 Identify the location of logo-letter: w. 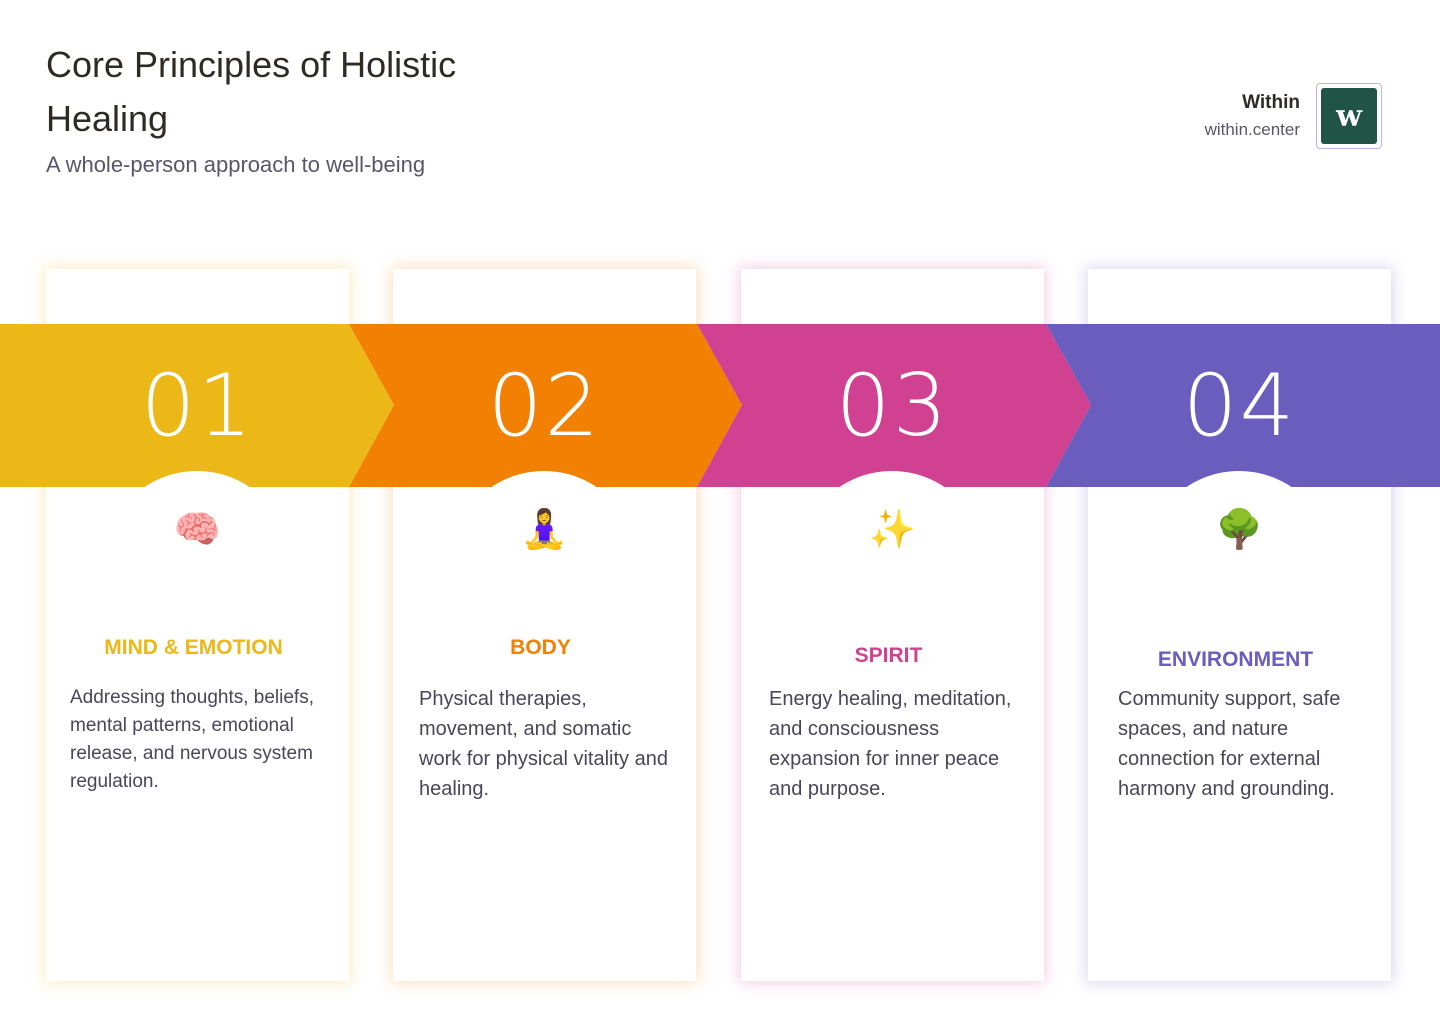
(1349, 116).